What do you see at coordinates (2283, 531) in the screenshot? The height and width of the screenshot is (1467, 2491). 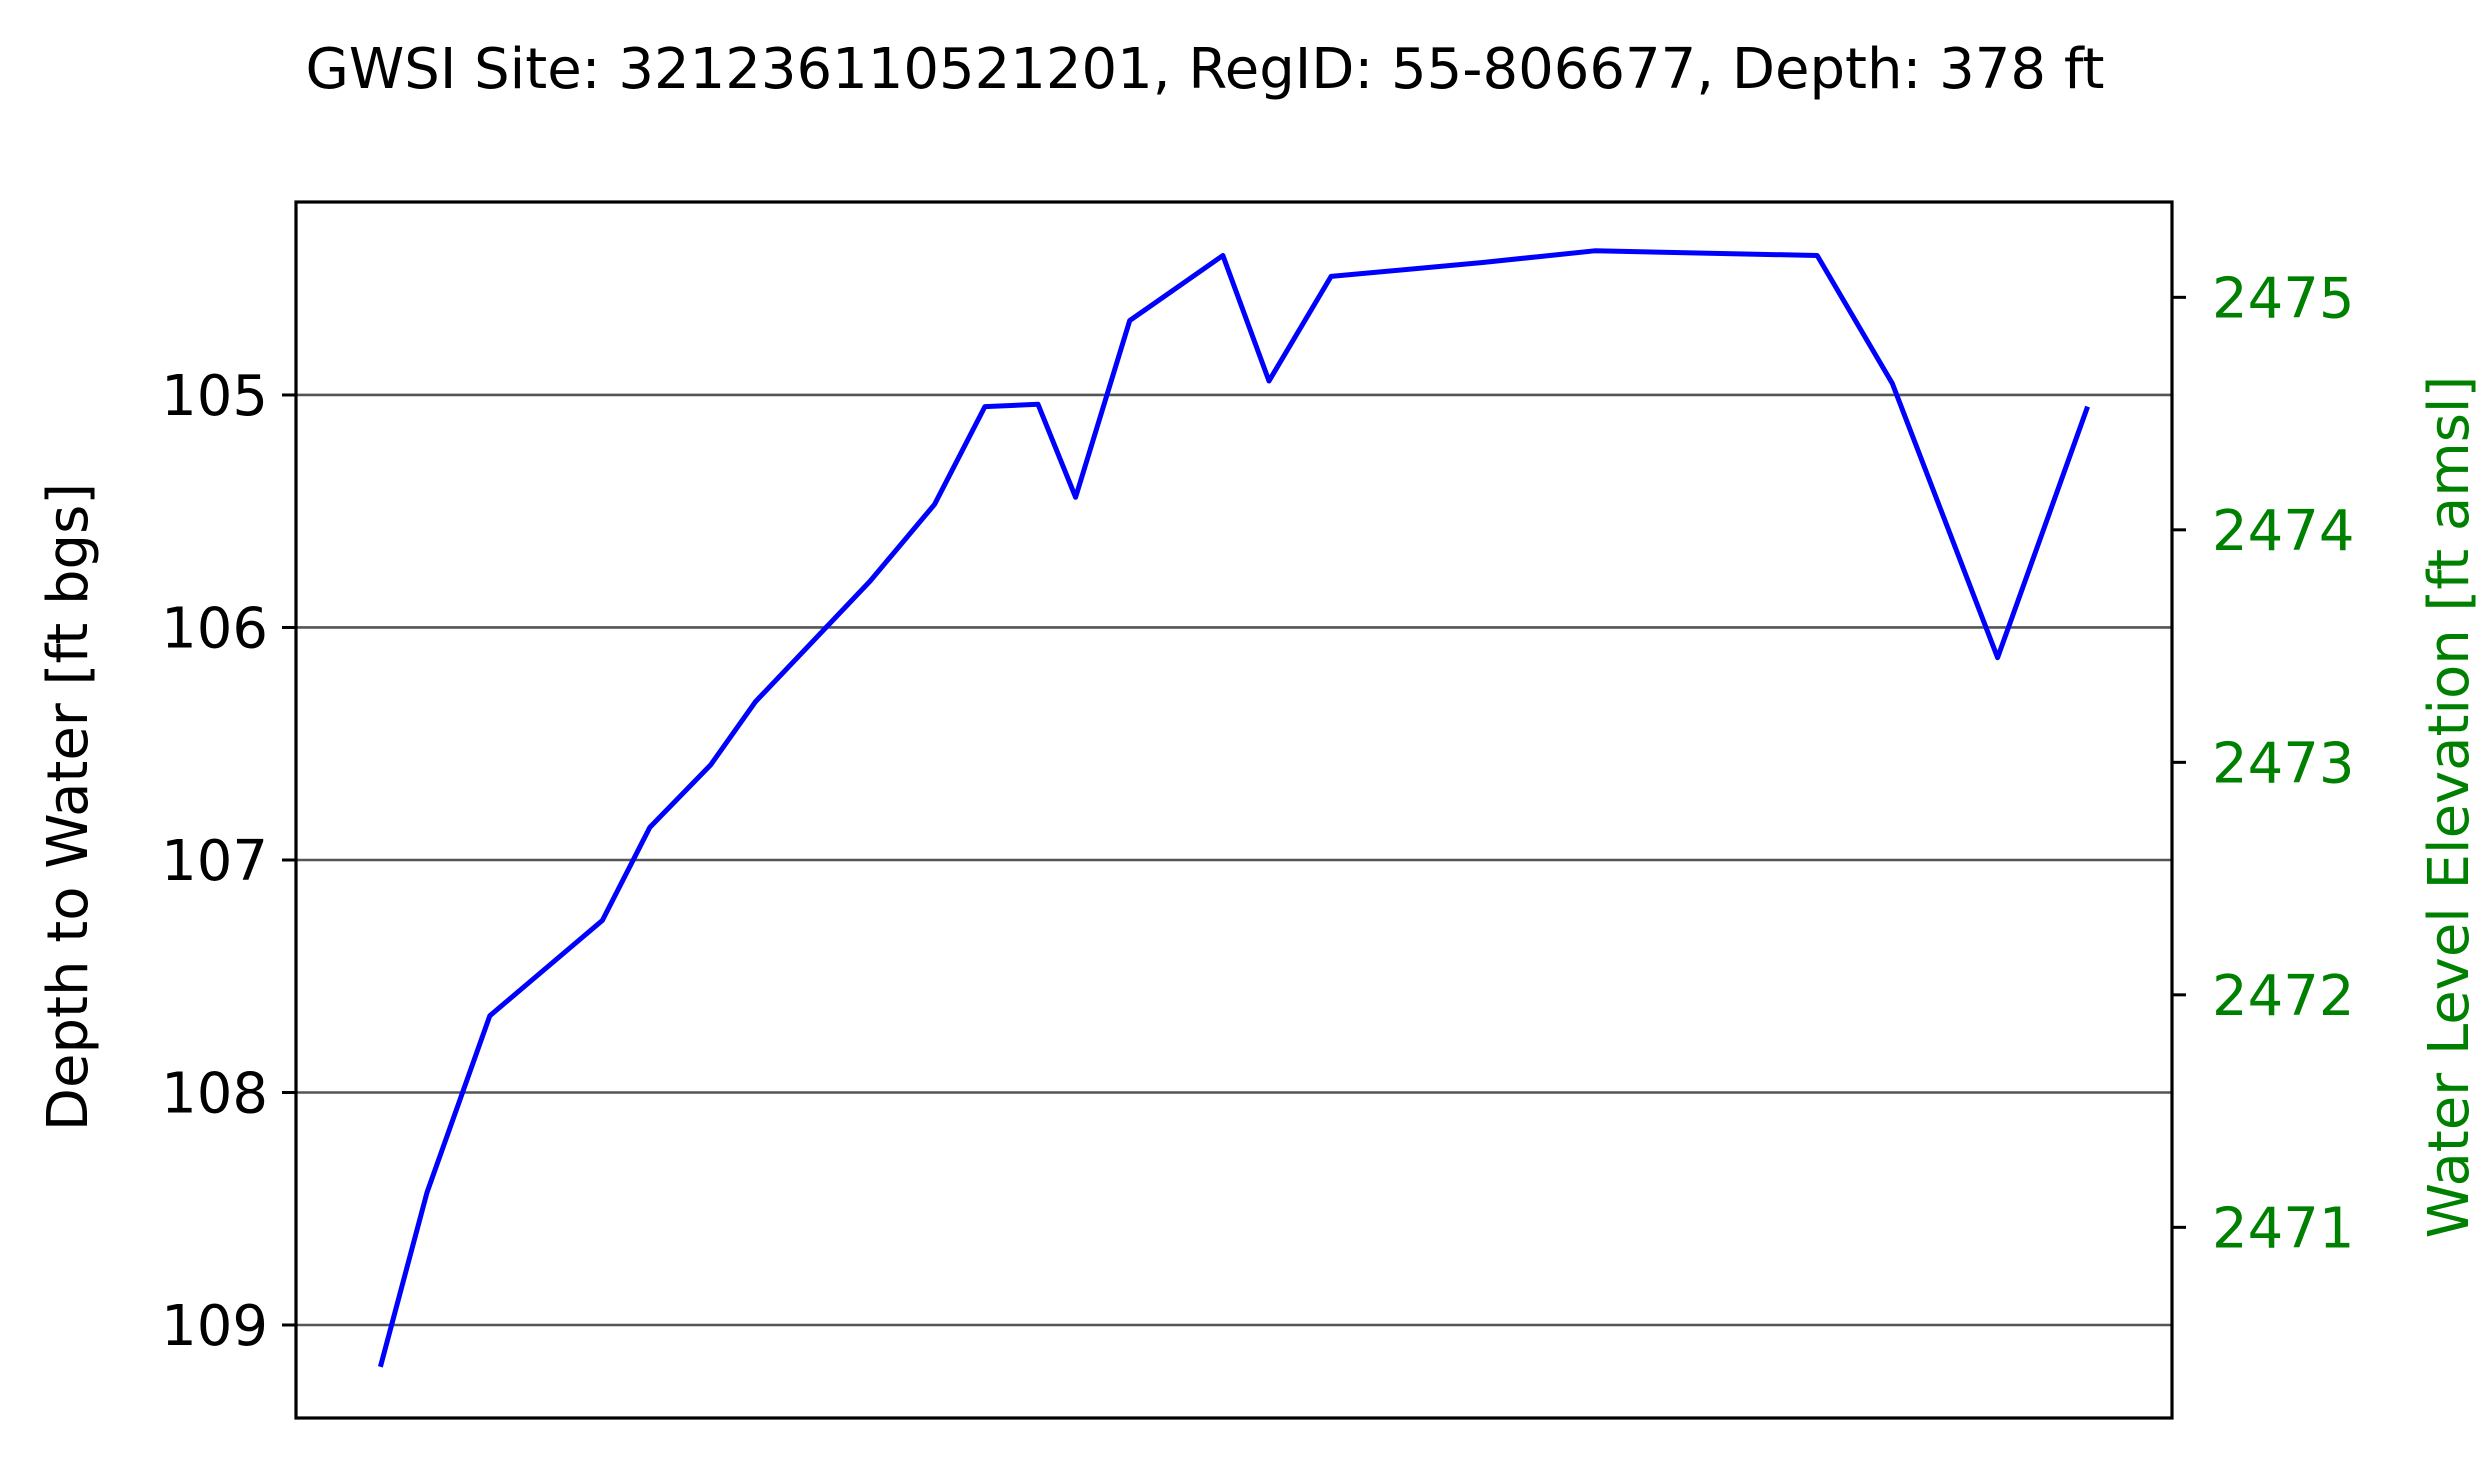 I see `right-tick-label-1: 2474` at bounding box center [2283, 531].